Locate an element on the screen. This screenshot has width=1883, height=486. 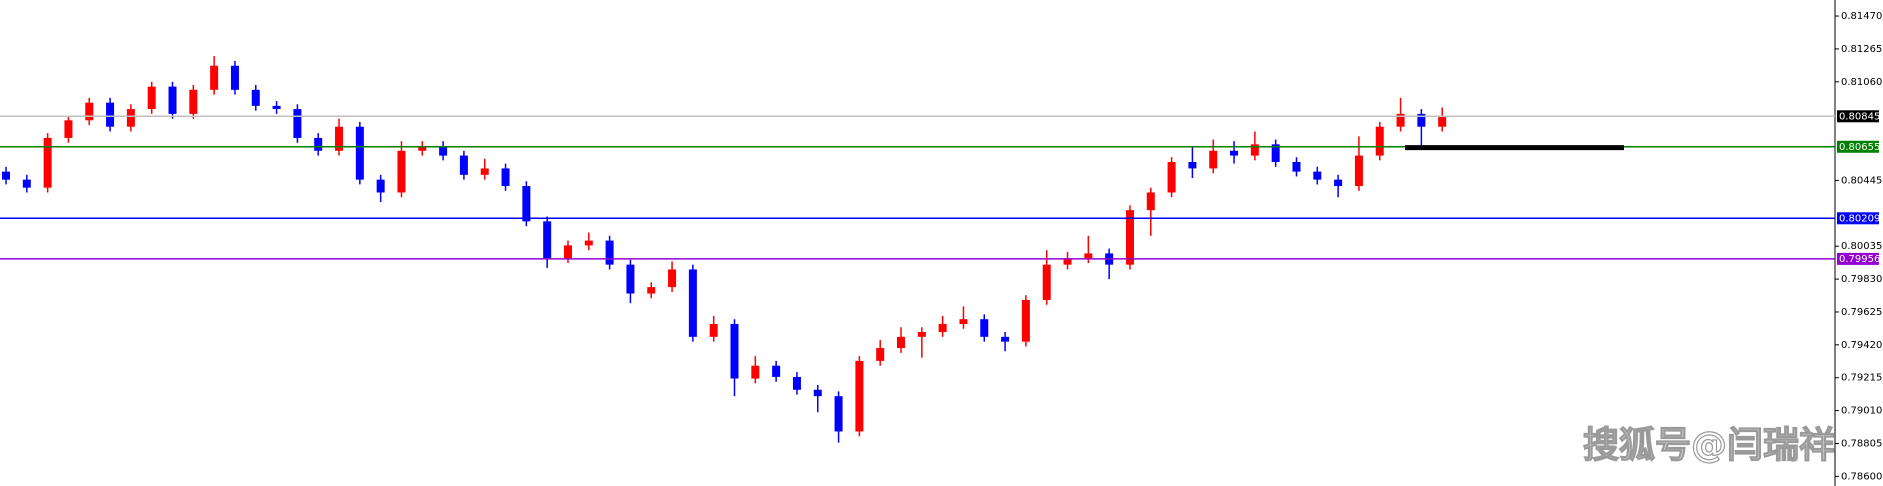
level-label: 0.80655 is located at coordinates (1859, 147).